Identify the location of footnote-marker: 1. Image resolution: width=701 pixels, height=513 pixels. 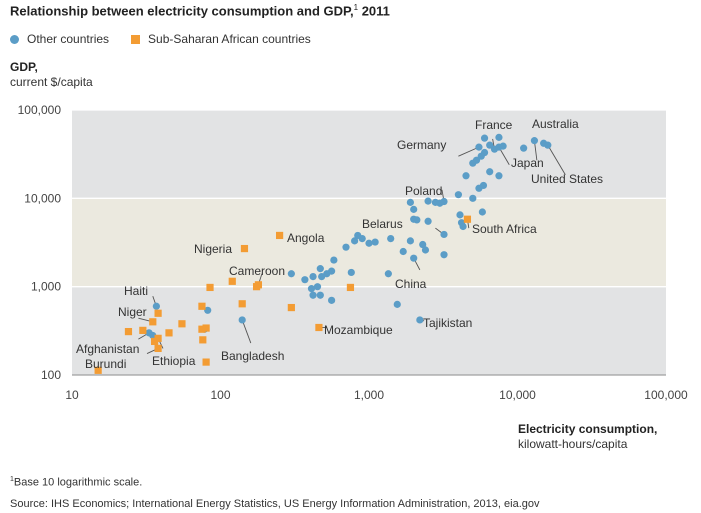
(12, 479).